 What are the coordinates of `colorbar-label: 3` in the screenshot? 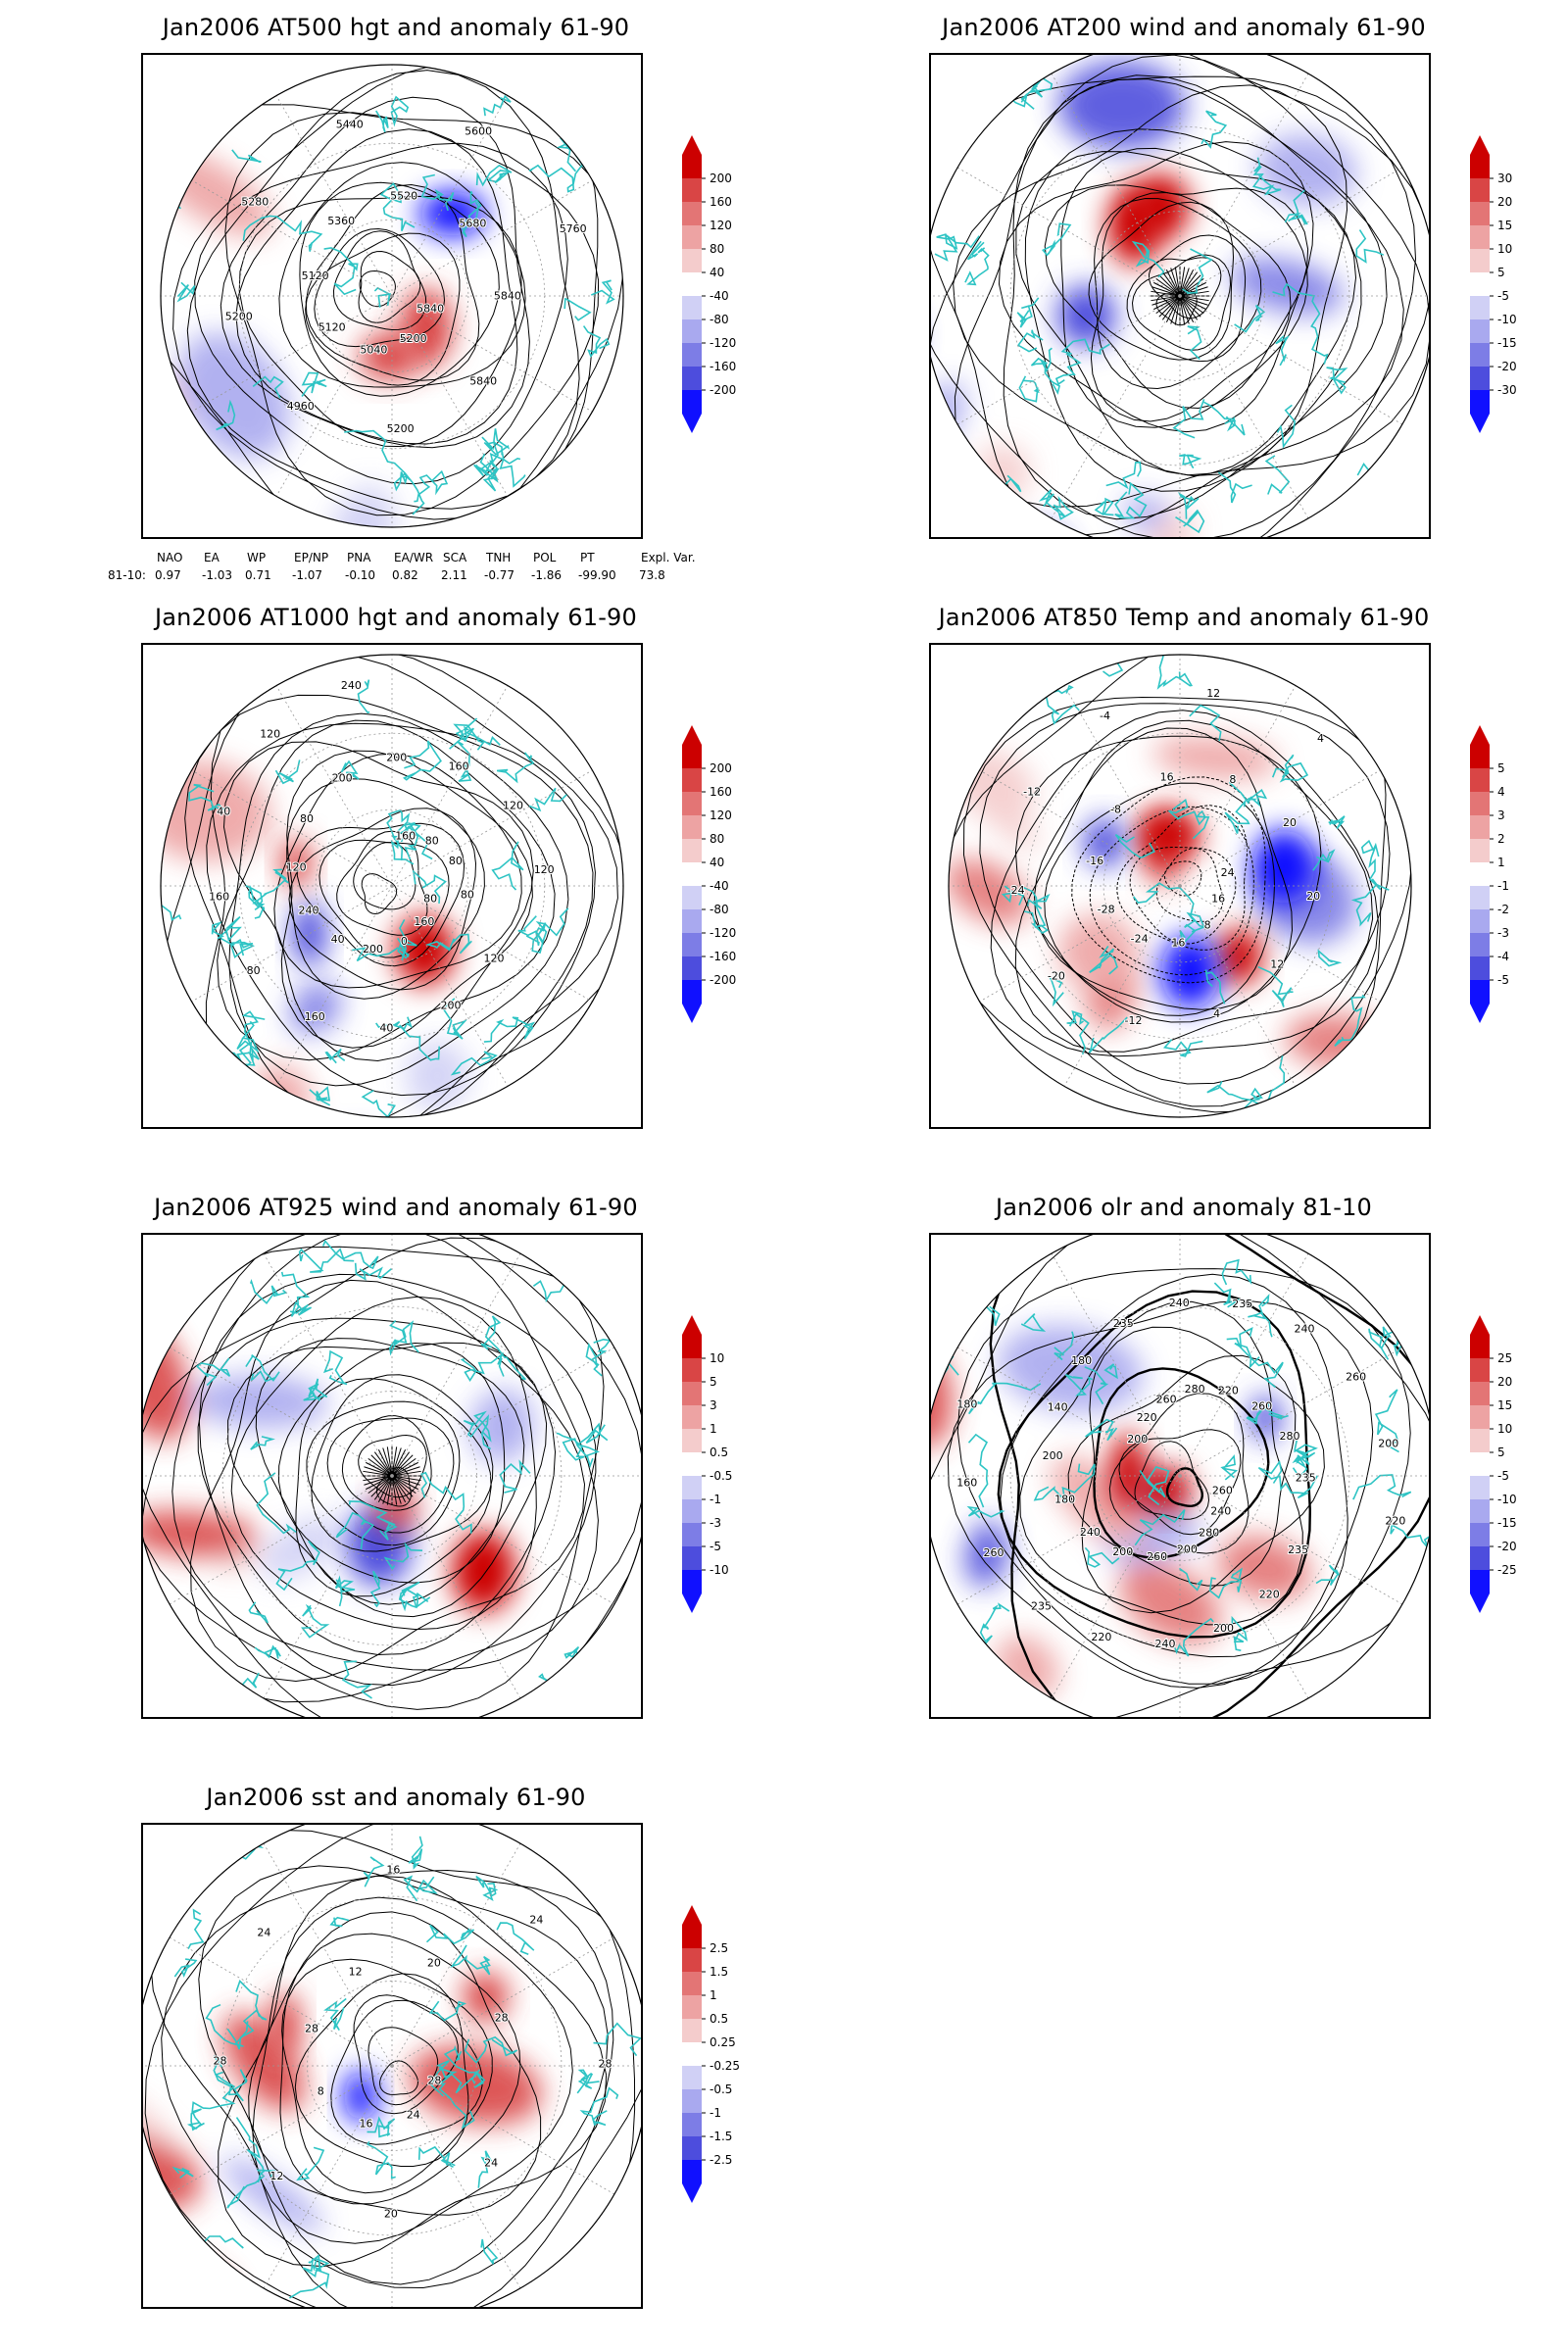 It's located at (713, 1405).